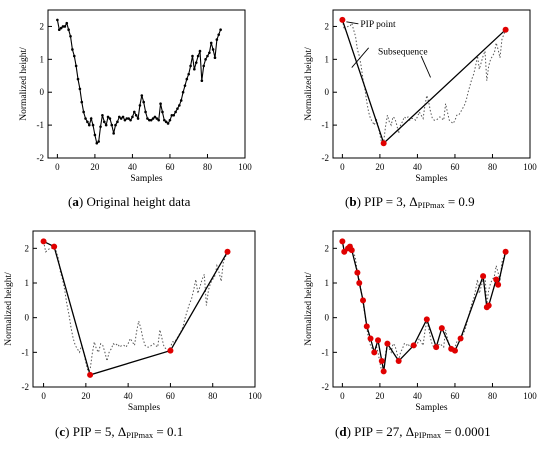 The width and height of the screenshot is (550, 452). Describe the element at coordinates (530, 167) in the screenshot. I see `x-tick-label: 100` at that location.